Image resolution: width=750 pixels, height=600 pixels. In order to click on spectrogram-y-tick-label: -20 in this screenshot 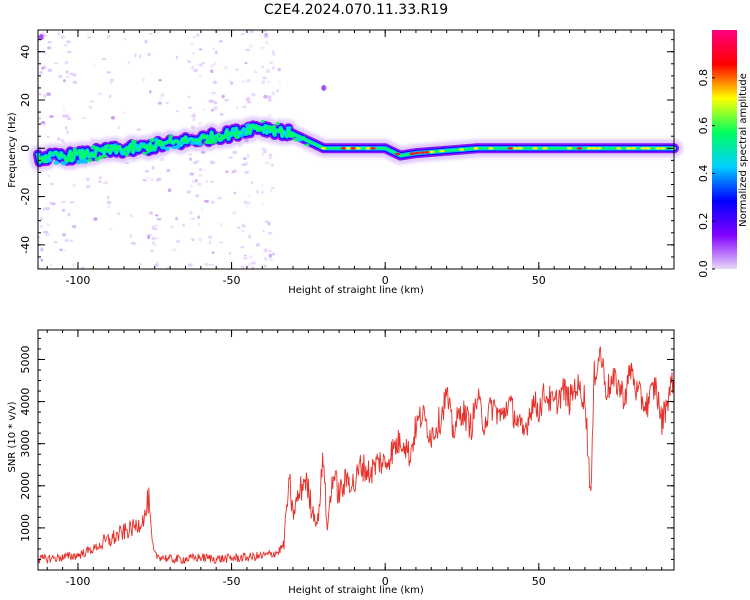, I will do `click(25, 197)`.